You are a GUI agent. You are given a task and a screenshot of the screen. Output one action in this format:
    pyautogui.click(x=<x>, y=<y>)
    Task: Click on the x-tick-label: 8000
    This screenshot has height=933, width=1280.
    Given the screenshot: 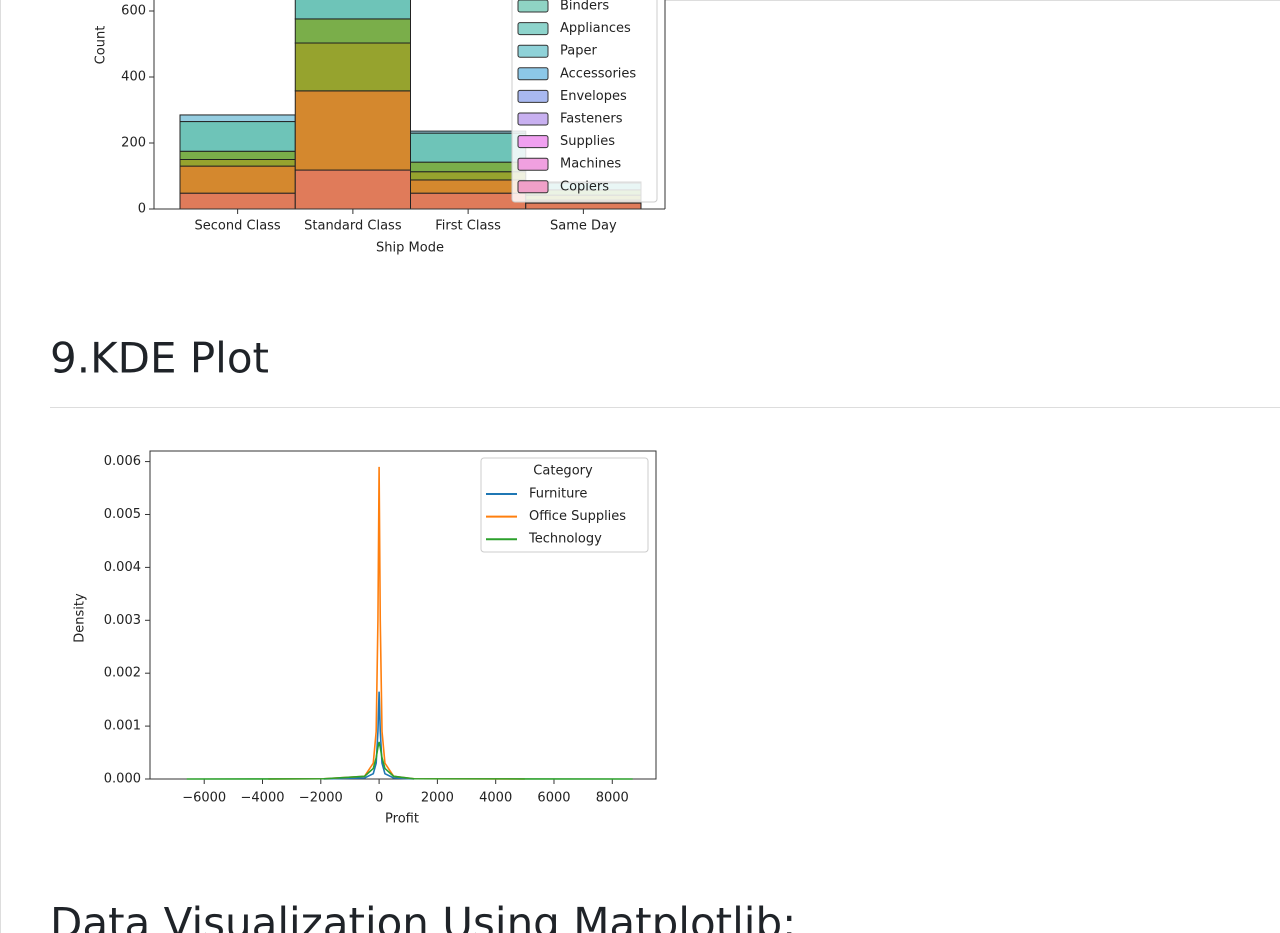 What is the action you would take?
    pyautogui.click(x=612, y=798)
    